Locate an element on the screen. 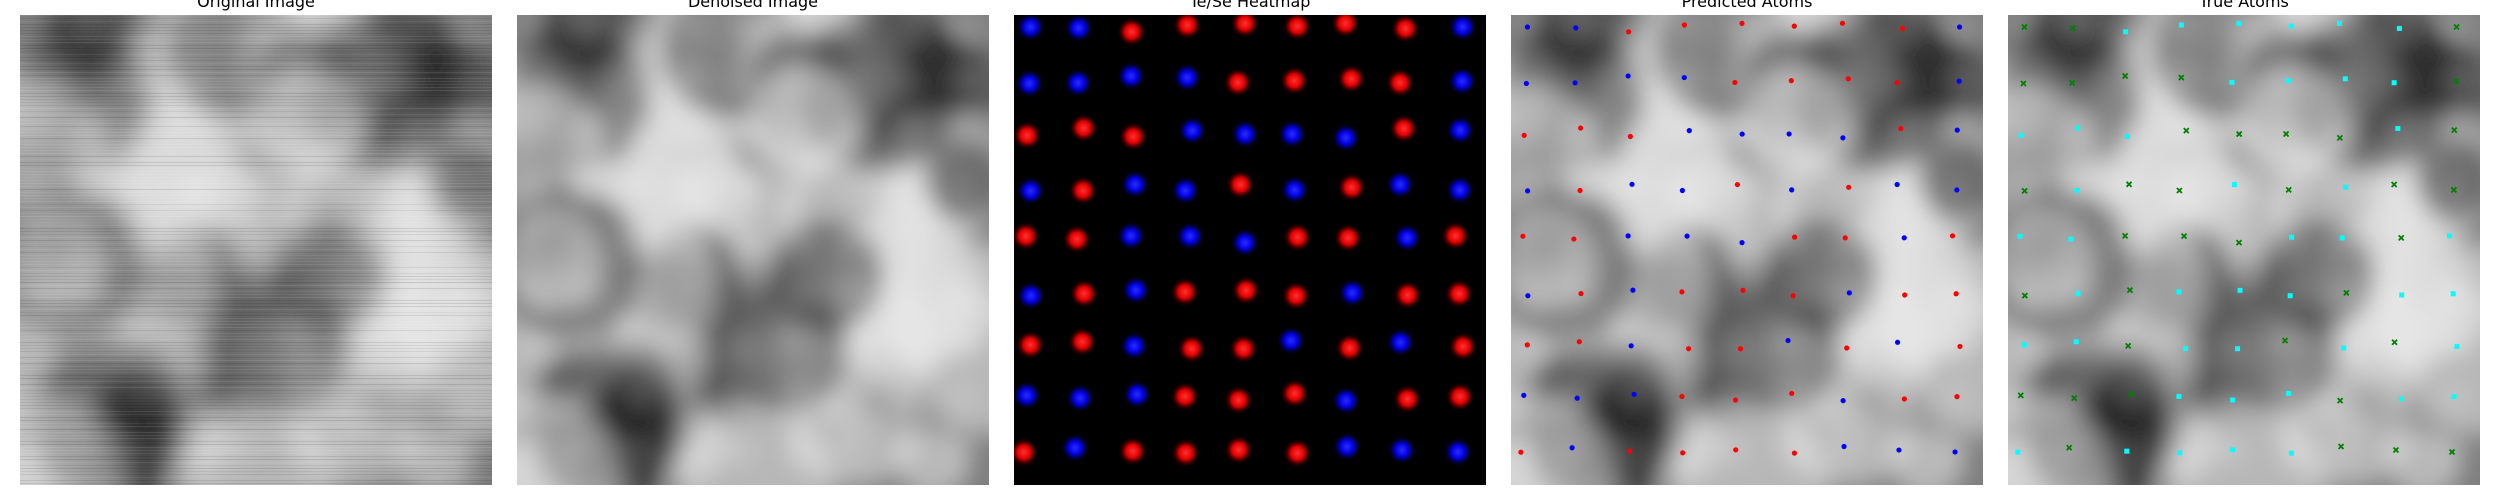 The height and width of the screenshot is (500, 2500). panel-title-original: Original Image is located at coordinates (256, 5).